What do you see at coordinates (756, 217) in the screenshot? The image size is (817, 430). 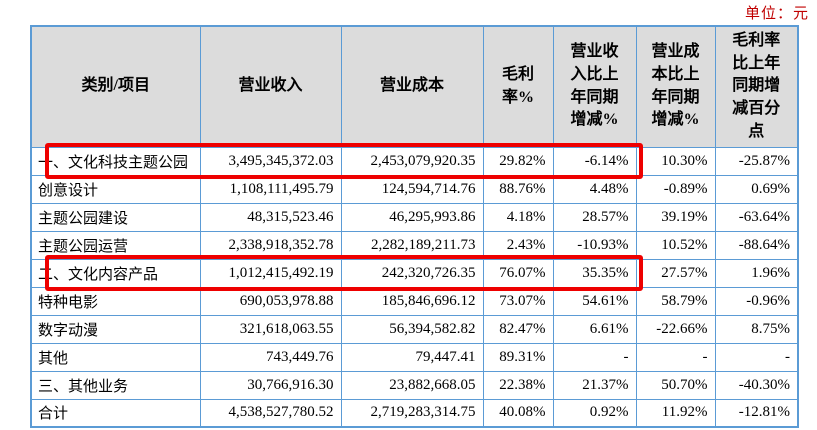 I see `cell: -63.64%` at bounding box center [756, 217].